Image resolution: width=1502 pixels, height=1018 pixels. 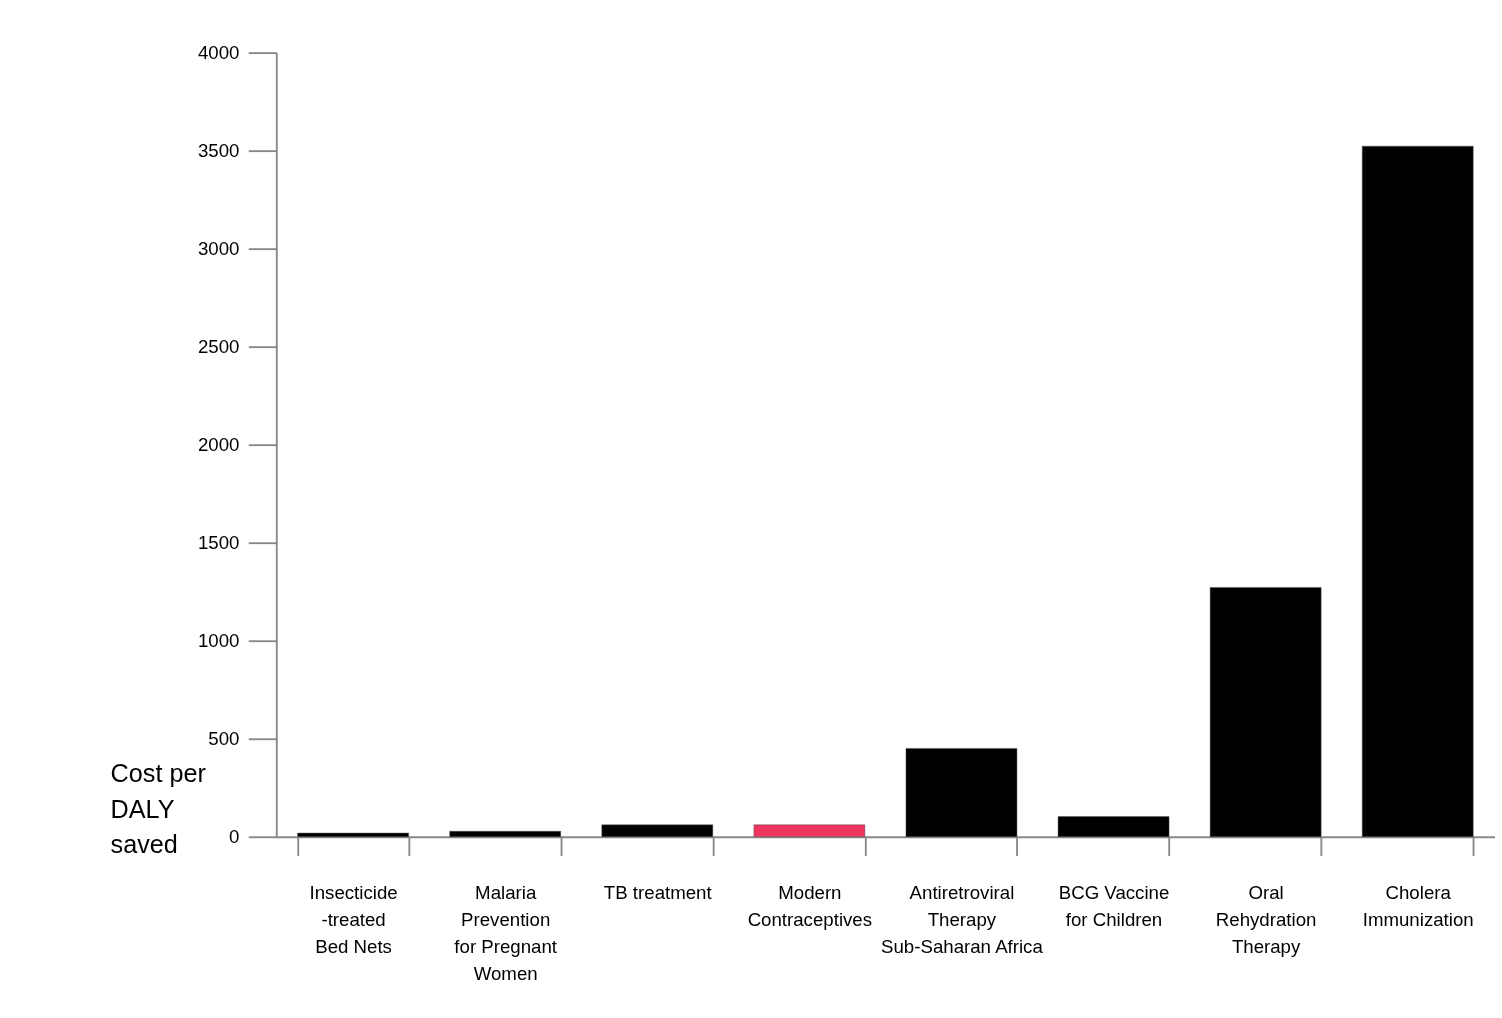 What do you see at coordinates (658, 892) in the screenshot?
I see `x-tick-label: TB treatment` at bounding box center [658, 892].